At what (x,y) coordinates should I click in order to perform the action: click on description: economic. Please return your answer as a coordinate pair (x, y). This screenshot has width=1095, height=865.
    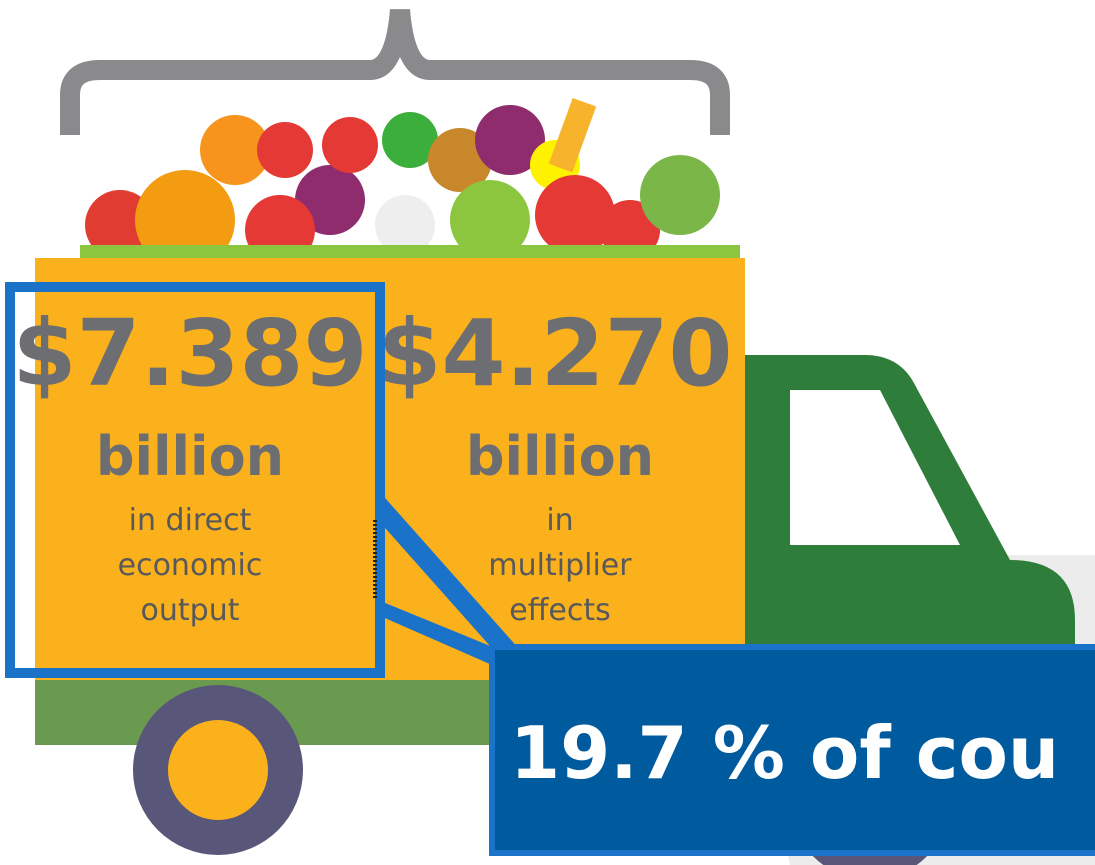
    Looking at the image, I should click on (190, 565).